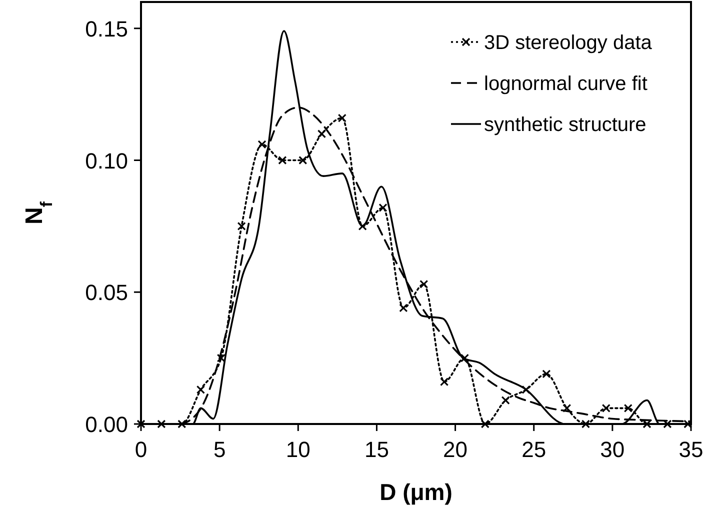 This screenshot has height=530, width=715. What do you see at coordinates (106, 161) in the screenshot?
I see `y-tick-label: 0.10` at bounding box center [106, 161].